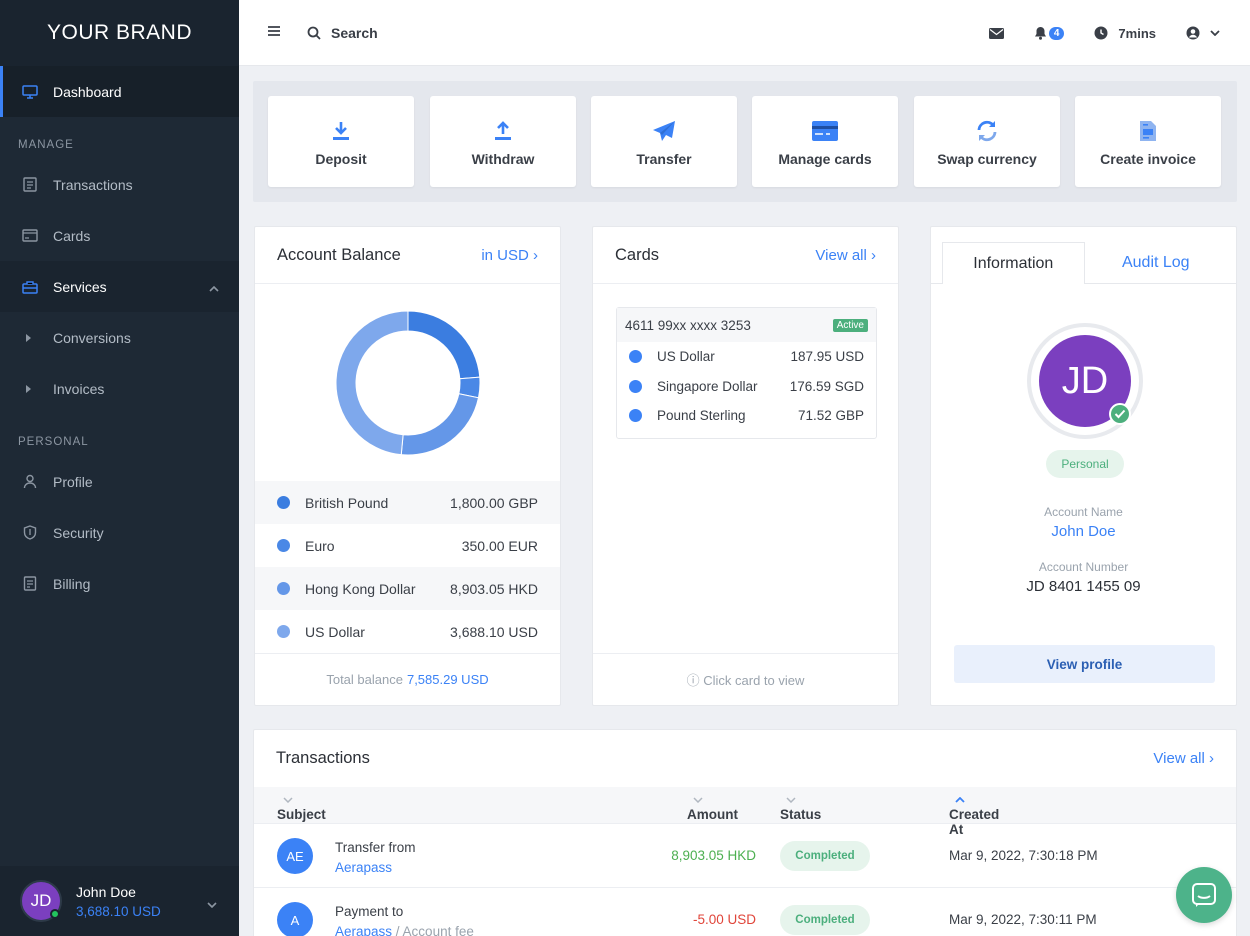  What do you see at coordinates (30, 92) in the screenshot?
I see `monitor-icon` at bounding box center [30, 92].